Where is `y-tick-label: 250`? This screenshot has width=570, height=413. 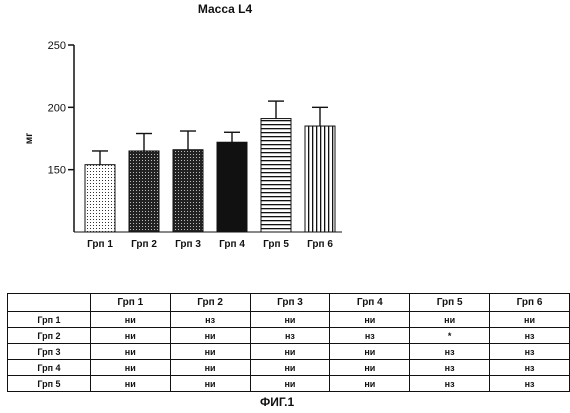
y-tick-label: 250 is located at coordinates (57, 46).